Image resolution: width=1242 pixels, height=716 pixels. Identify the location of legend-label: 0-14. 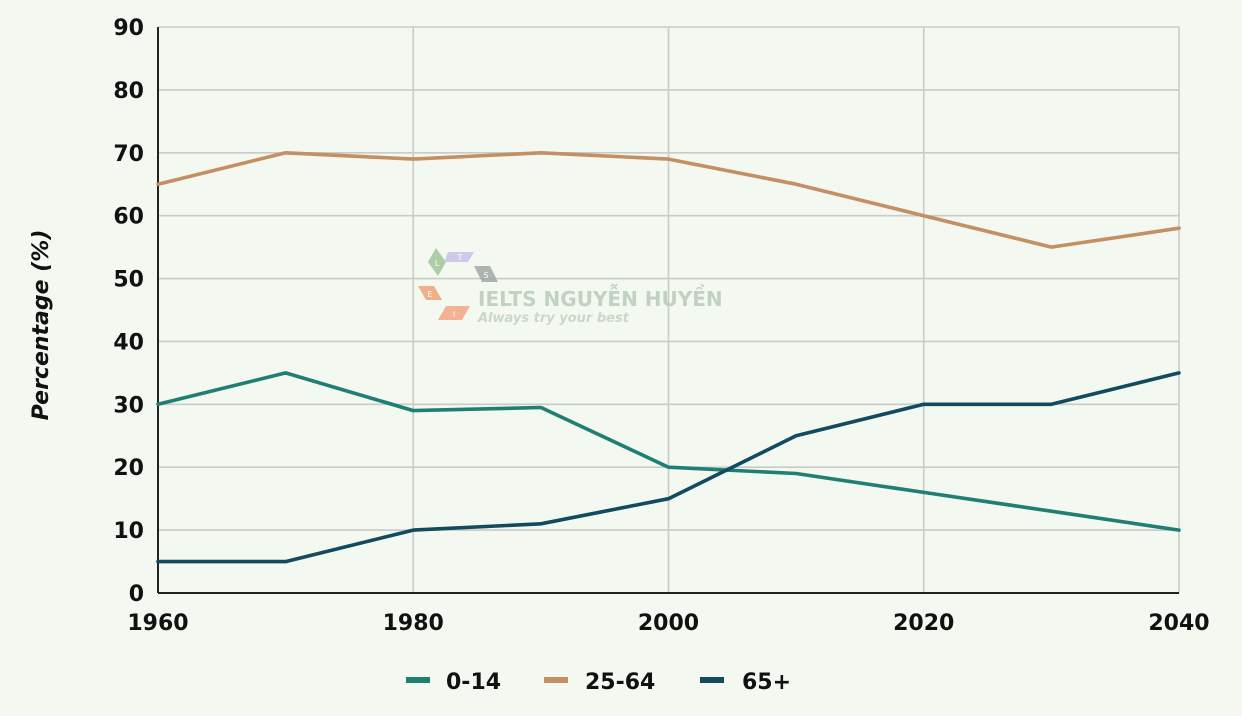
(473, 682).